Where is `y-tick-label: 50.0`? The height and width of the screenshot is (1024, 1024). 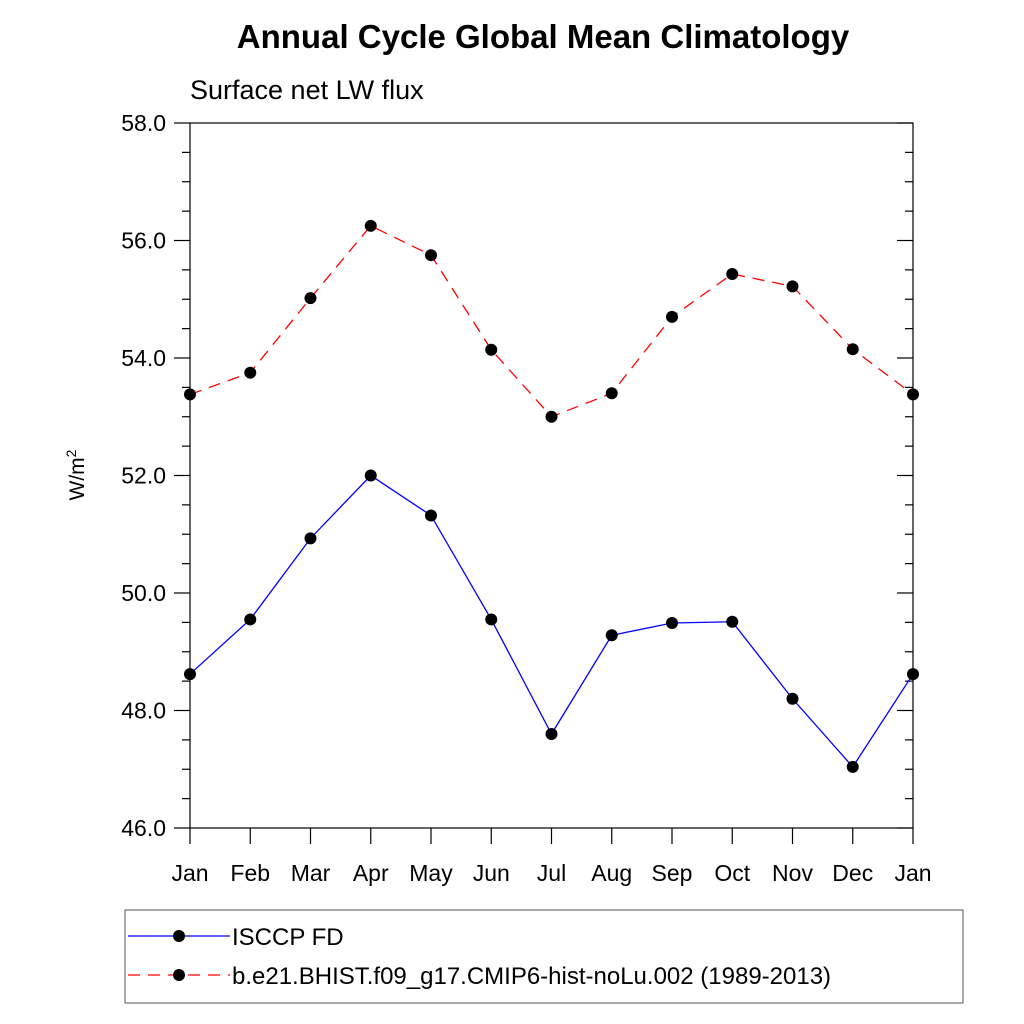 y-tick-label: 50.0 is located at coordinates (143, 593).